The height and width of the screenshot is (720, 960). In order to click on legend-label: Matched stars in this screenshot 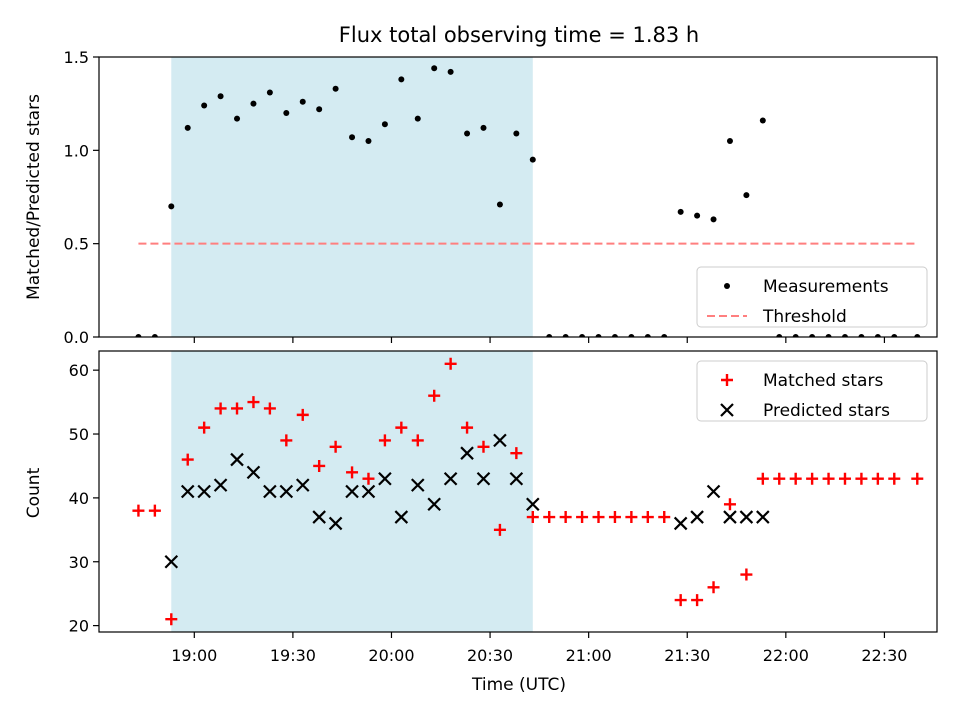, I will do `click(823, 381)`.